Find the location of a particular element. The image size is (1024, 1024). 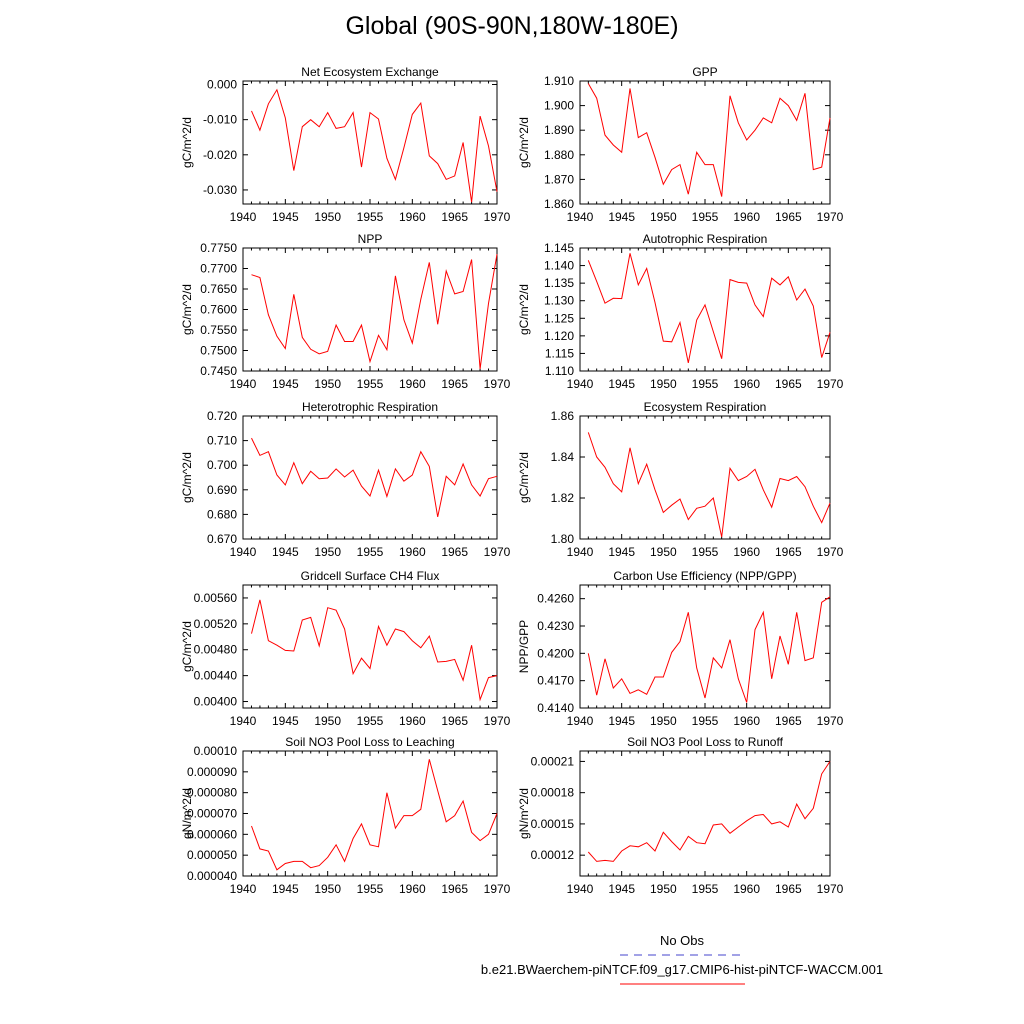

y-tick-label: 0.000050 is located at coordinates (212, 855).